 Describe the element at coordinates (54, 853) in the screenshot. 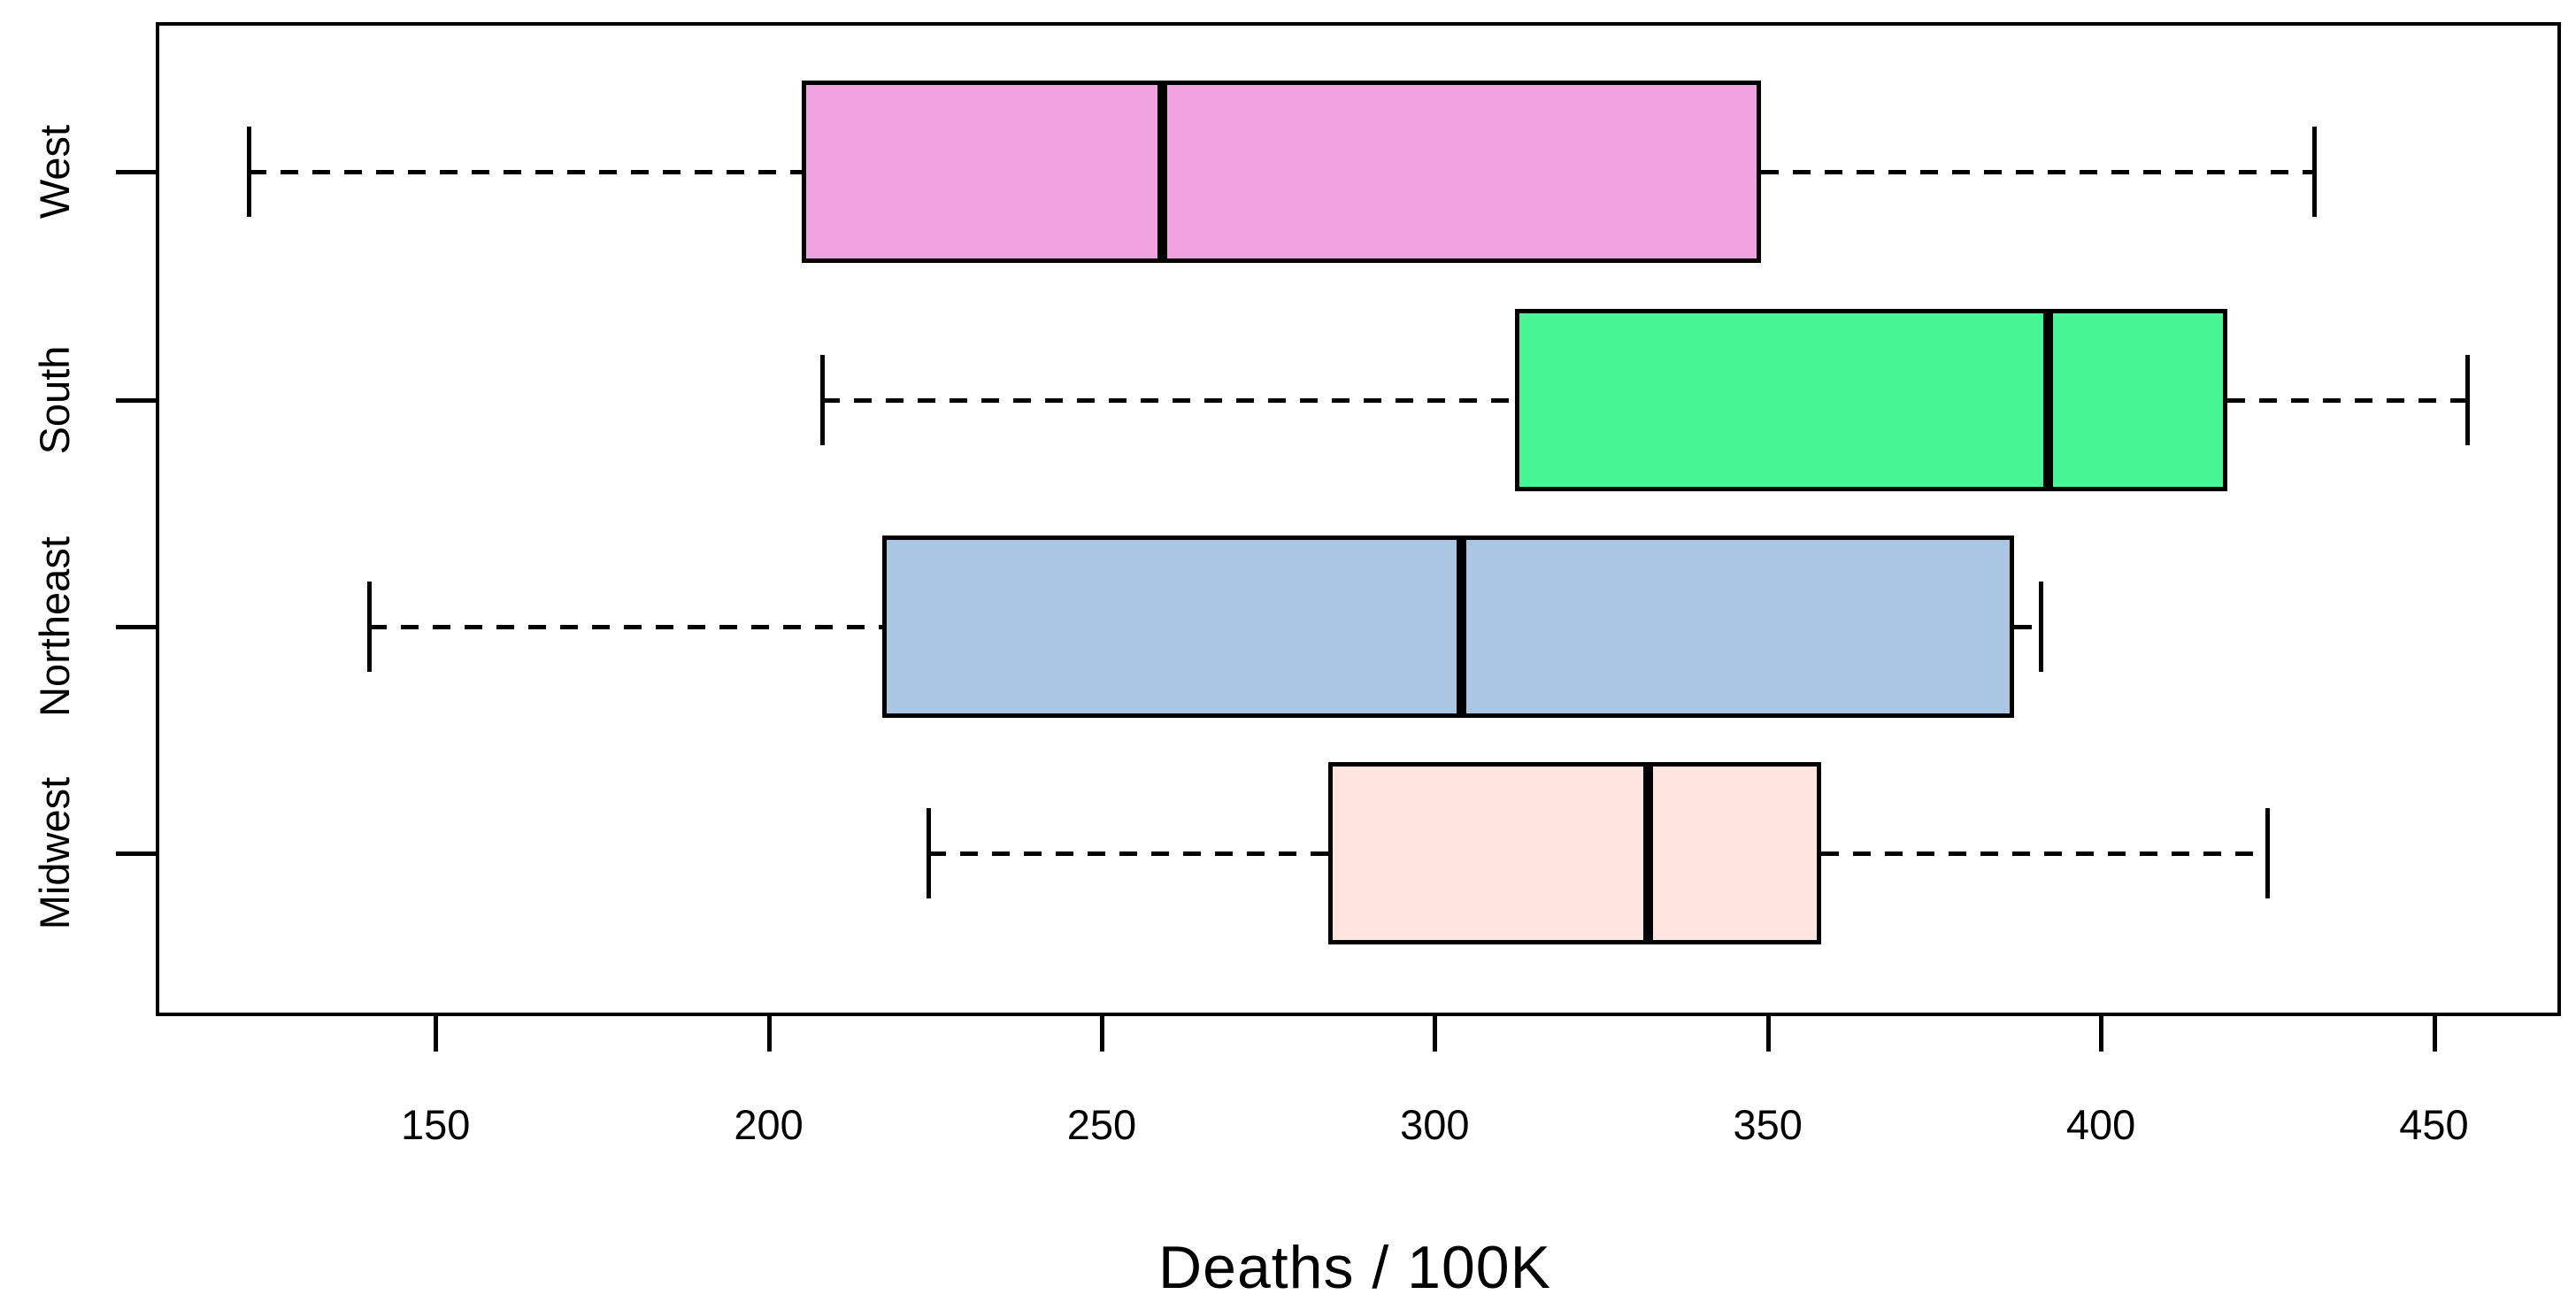

I see `y-tick-label-midwest: Midwest` at that location.